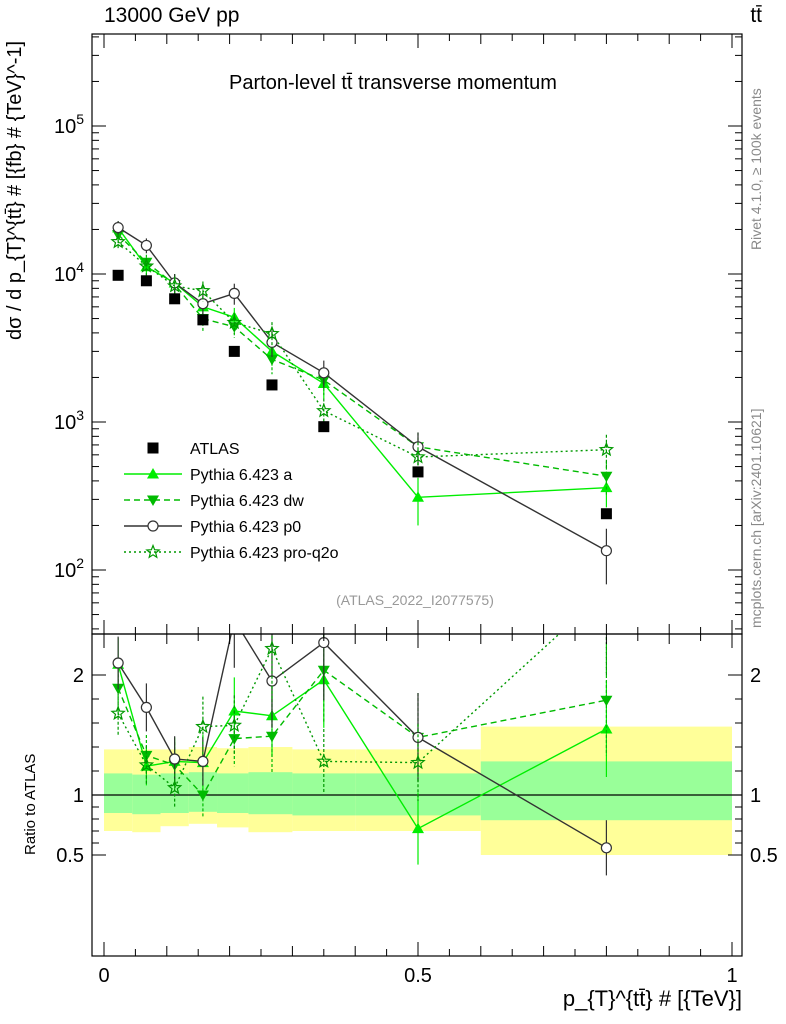 The height and width of the screenshot is (1024, 786). I want to click on ratio-tick-label-left: 2, so click(78, 676).